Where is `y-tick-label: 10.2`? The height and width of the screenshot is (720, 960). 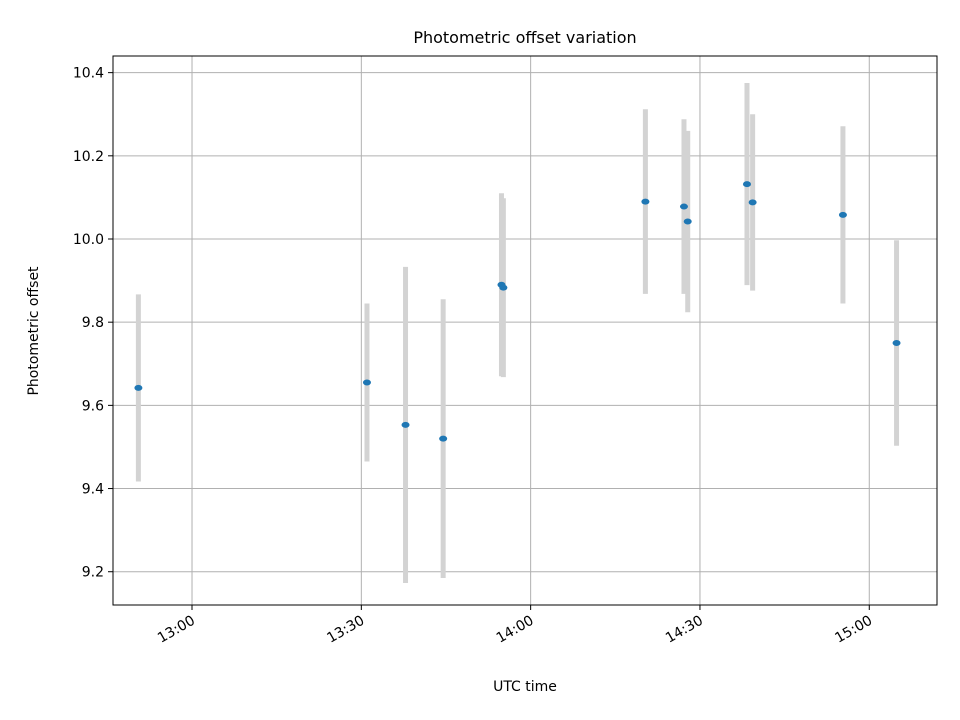
y-tick-label: 10.2 is located at coordinates (88, 157).